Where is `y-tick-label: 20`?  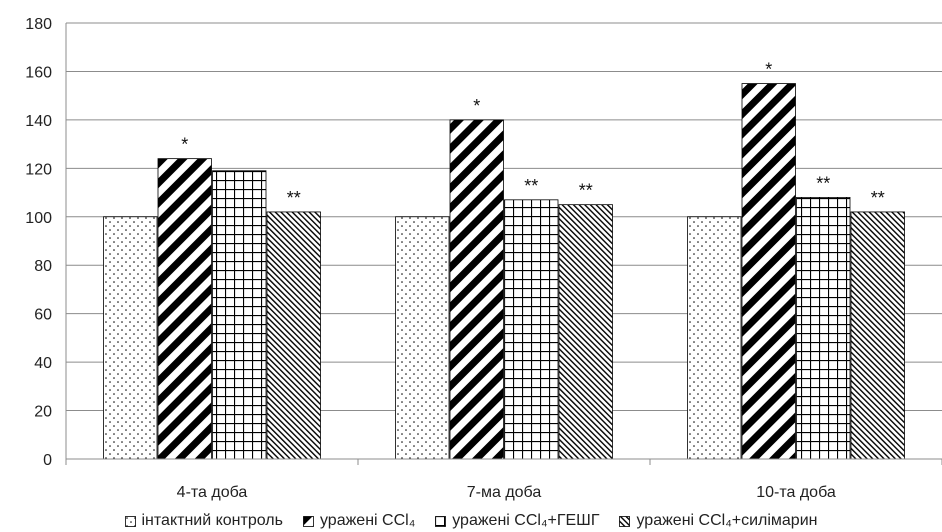
y-tick-label: 20 is located at coordinates (43, 412).